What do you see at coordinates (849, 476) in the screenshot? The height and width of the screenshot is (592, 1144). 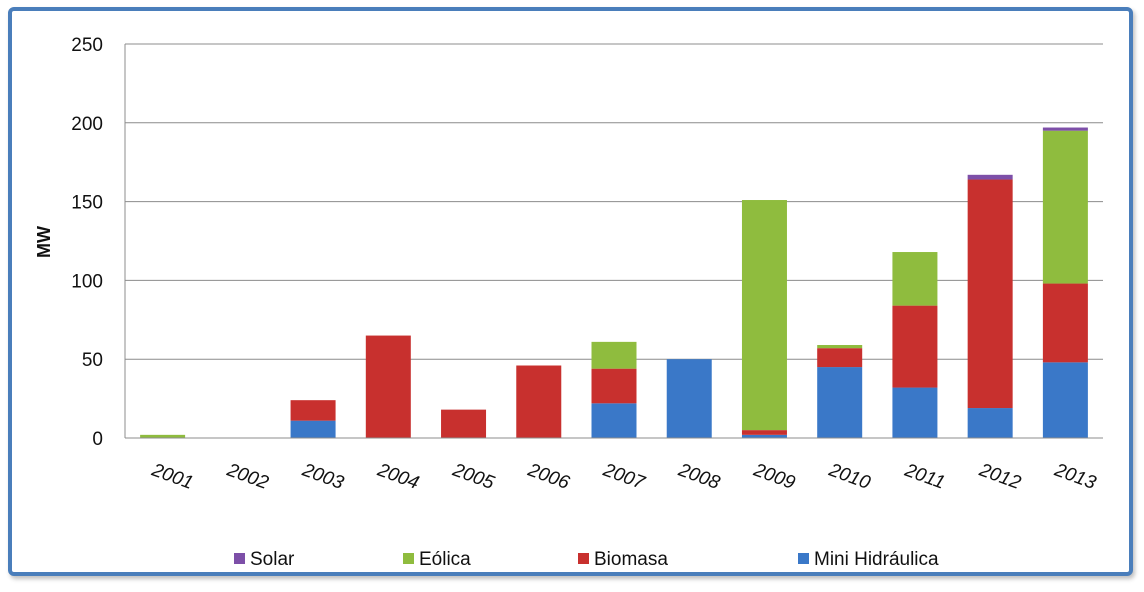 I see `x-tick-label: 2010` at bounding box center [849, 476].